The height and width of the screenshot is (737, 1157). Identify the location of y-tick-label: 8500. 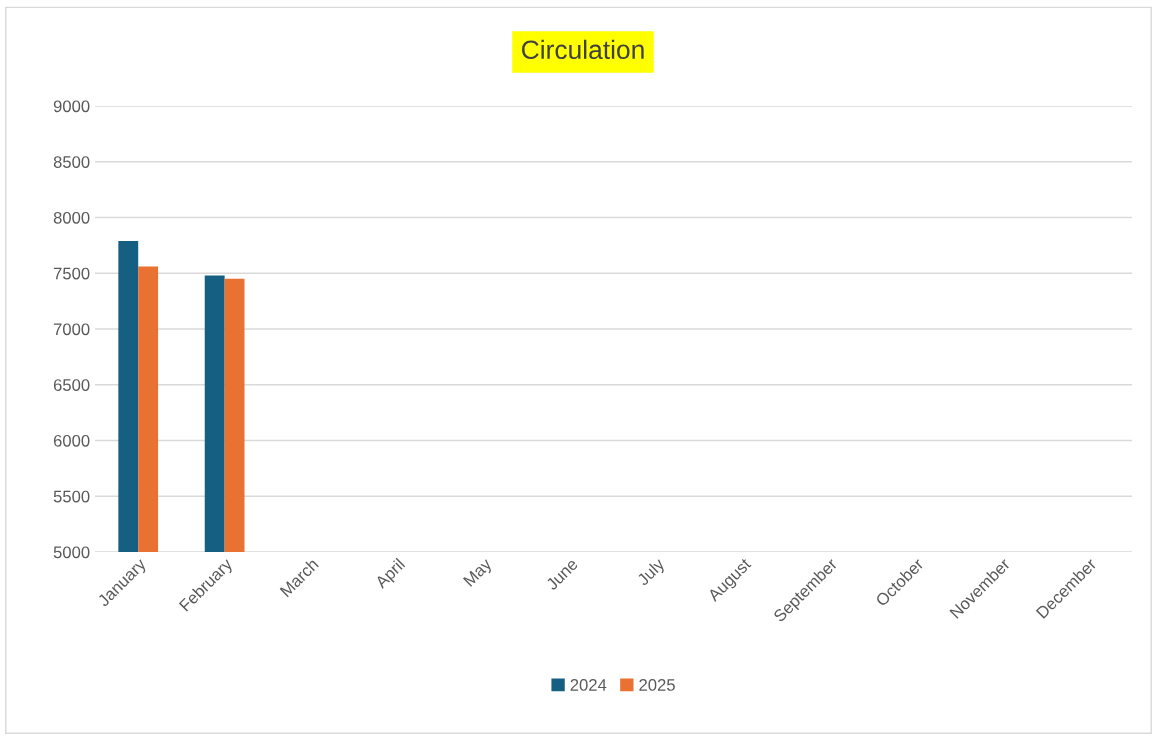
(71, 162).